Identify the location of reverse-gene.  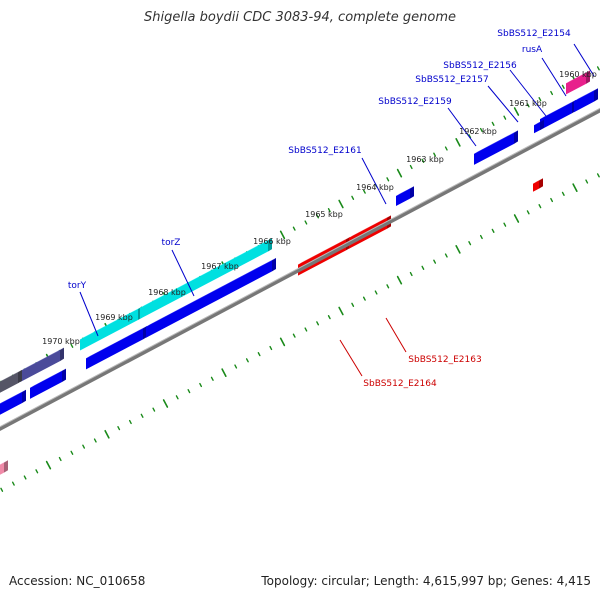
(538, 185).